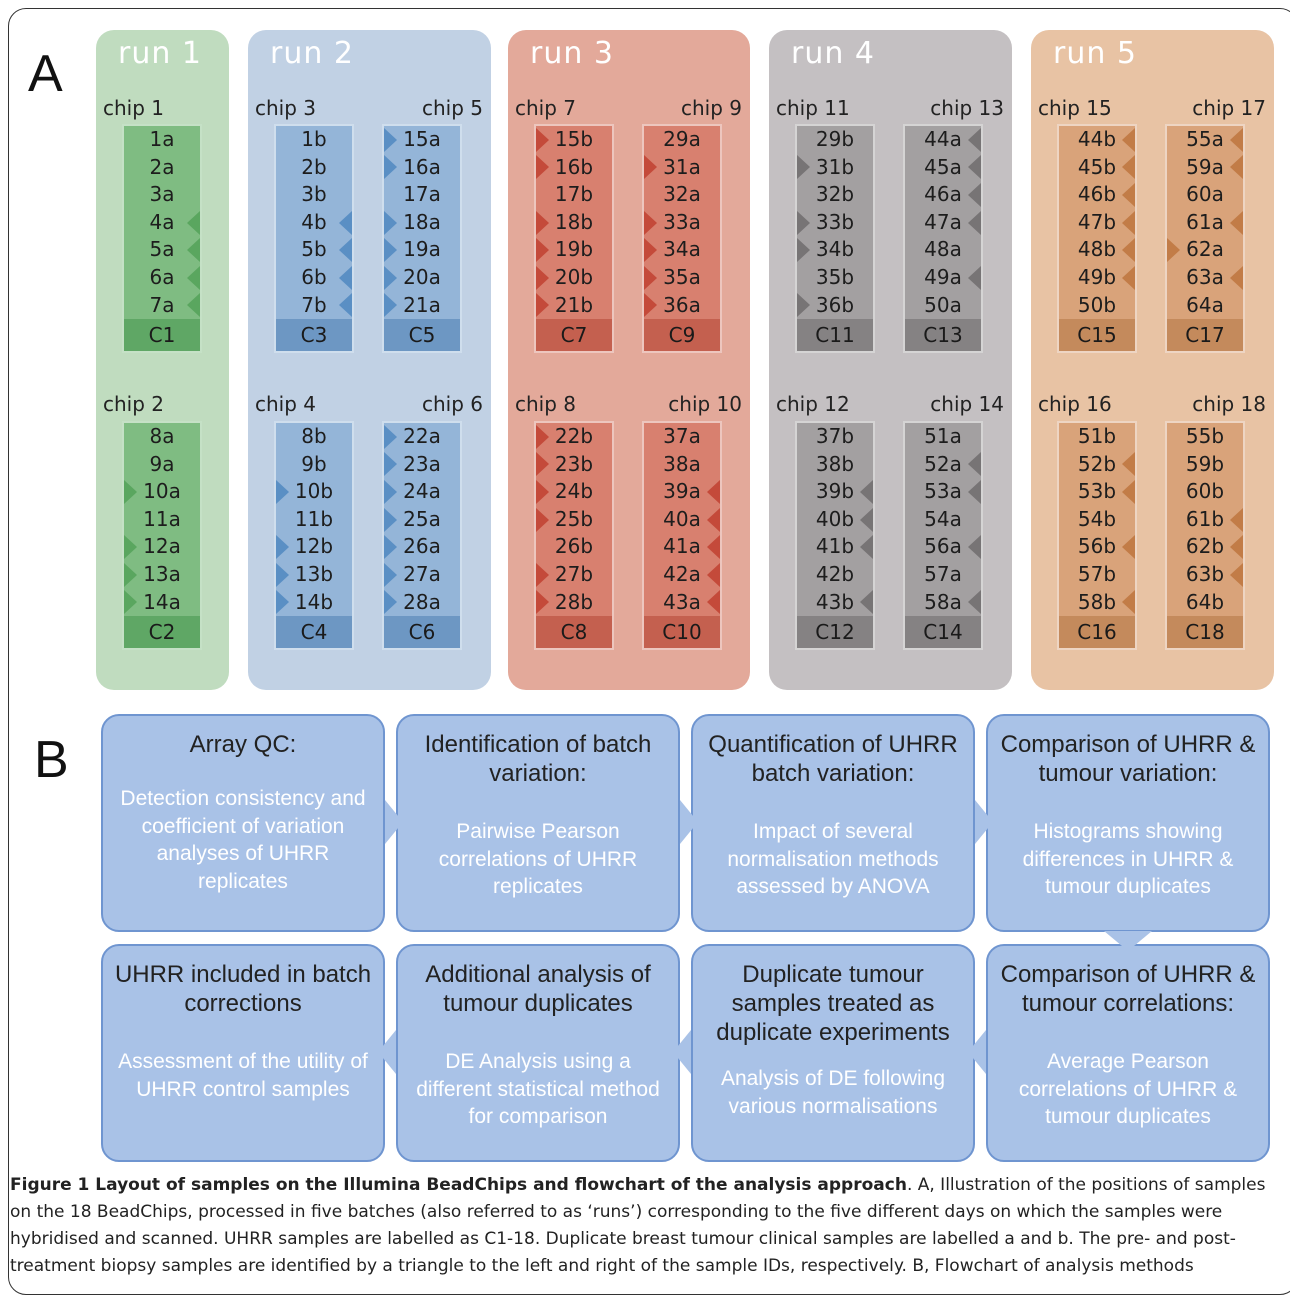 This screenshot has width=1290, height=1295. What do you see at coordinates (813, 108) in the screenshot?
I see `chip-label: chip 11` at bounding box center [813, 108].